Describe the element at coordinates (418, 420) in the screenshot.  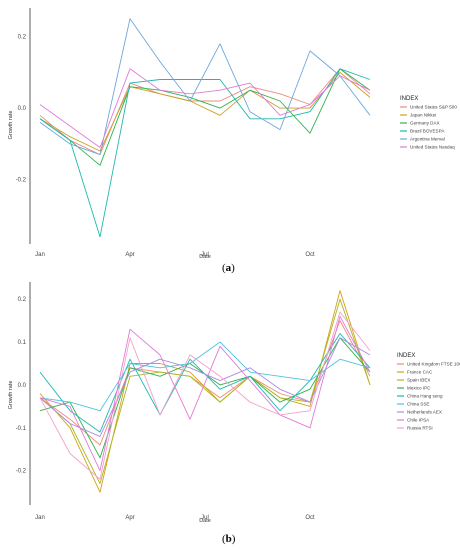
I see `legend-entry: Chile IPSA` at that location.